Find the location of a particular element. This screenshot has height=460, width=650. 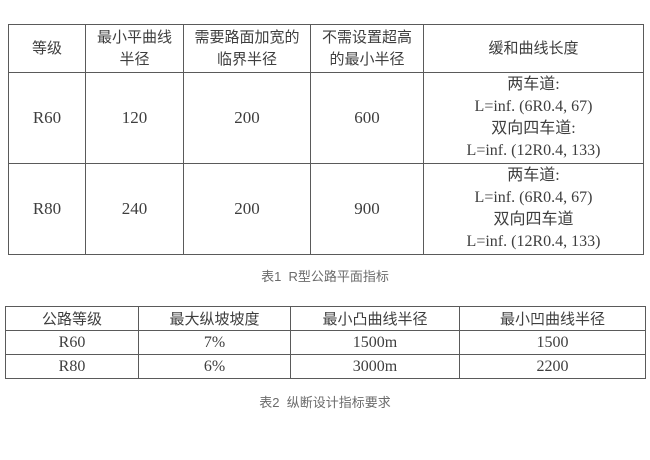

table2-header-row: 公路等级 最大纵坡坡度 最小凸曲线半径 最小凹曲线半径 is located at coordinates (325, 318).